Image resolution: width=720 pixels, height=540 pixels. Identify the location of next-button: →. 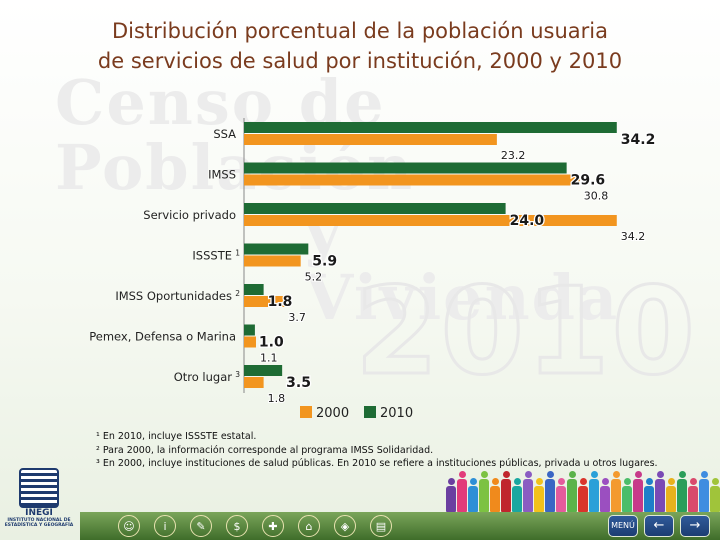
(695, 526).